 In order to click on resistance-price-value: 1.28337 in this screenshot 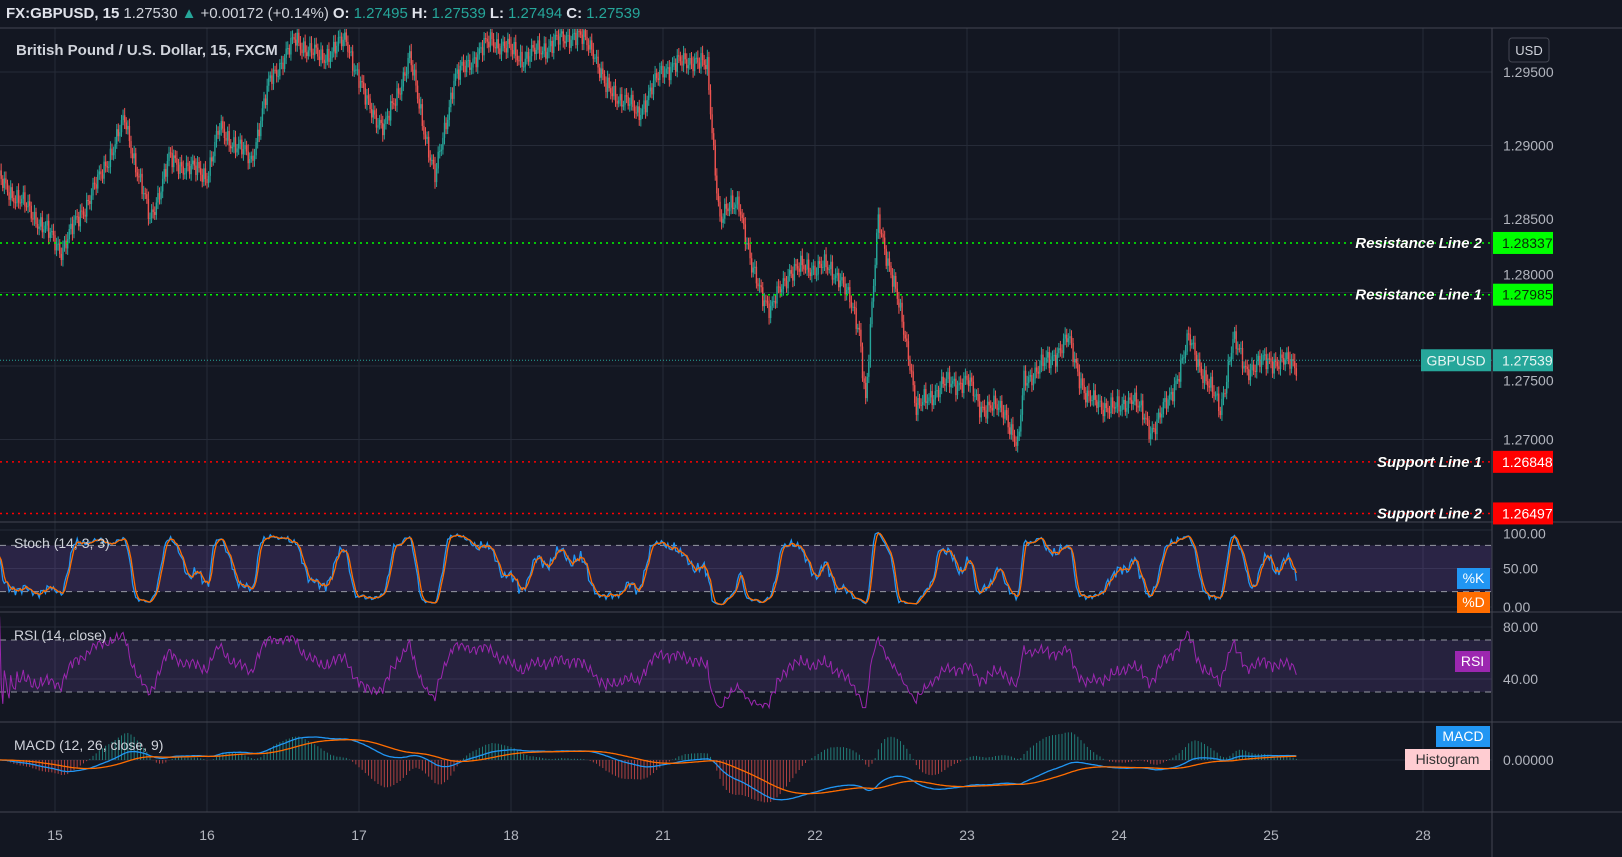, I will do `click(1527, 243)`.